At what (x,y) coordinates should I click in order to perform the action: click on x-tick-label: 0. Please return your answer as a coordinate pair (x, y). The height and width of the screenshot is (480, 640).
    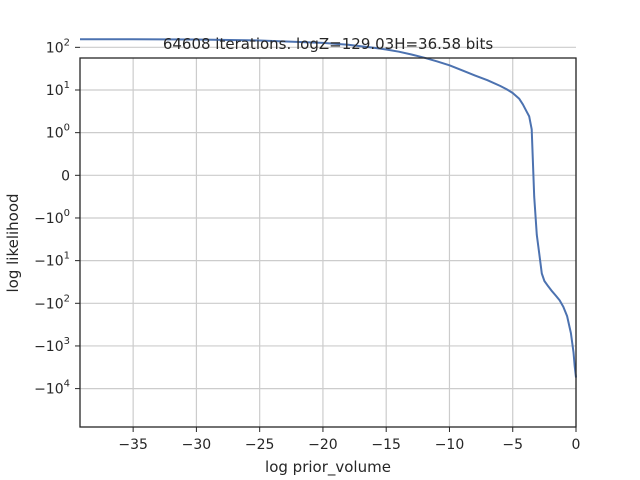
    Looking at the image, I should click on (576, 445).